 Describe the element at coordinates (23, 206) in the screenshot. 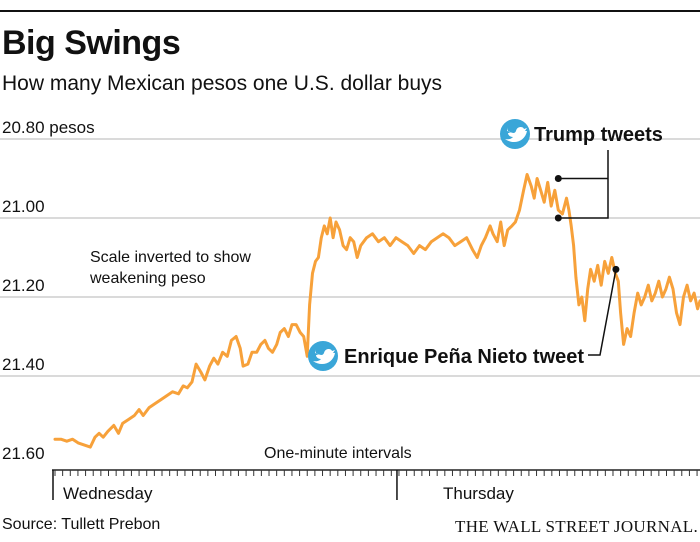

I see `y-tick-label: 21.00` at that location.